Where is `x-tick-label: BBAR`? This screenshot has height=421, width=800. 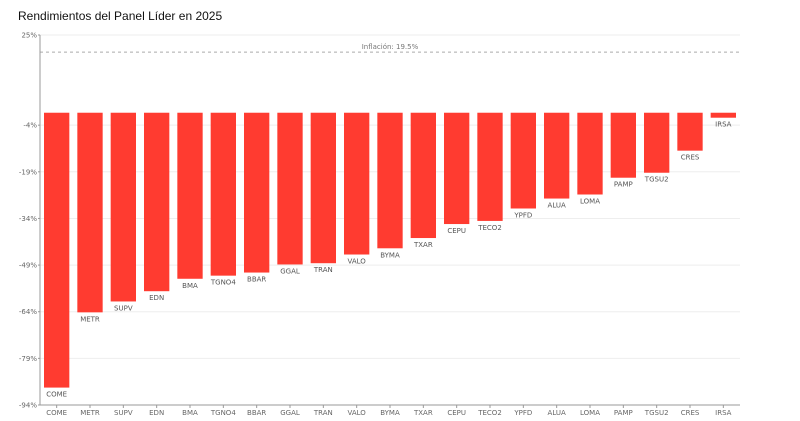
x-tick-label: BBAR is located at coordinates (256, 413).